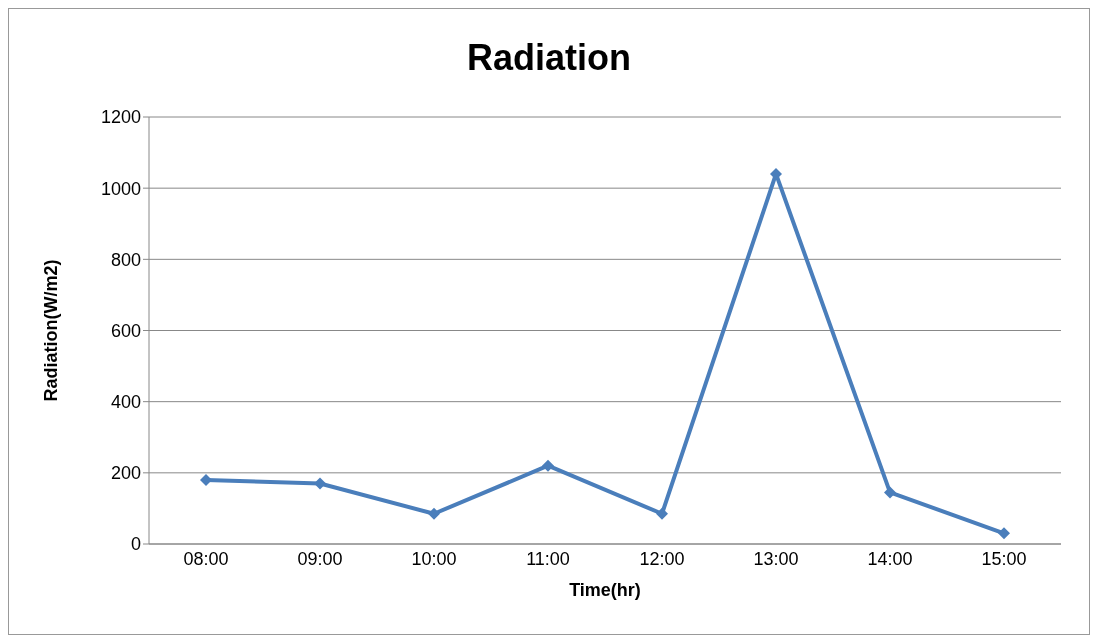  What do you see at coordinates (776, 558) in the screenshot?
I see `x-tick-label: 13:00` at bounding box center [776, 558].